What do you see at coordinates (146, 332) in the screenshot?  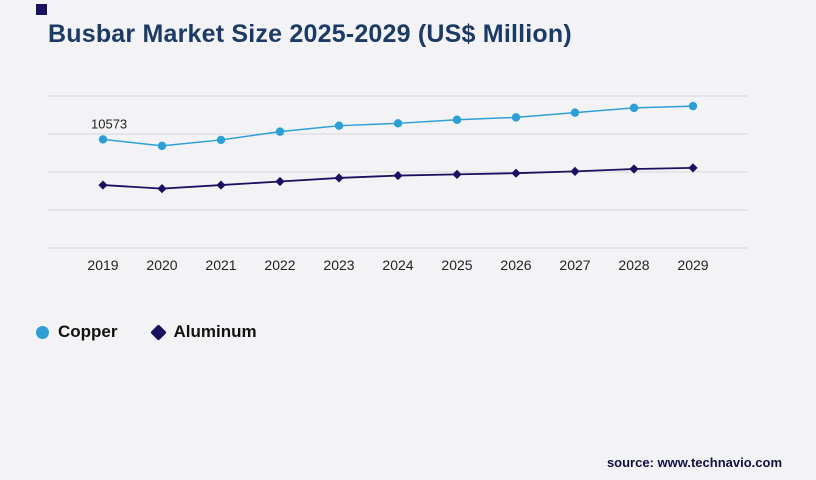 I see `chart-legend: Copper Aluminum` at bounding box center [146, 332].